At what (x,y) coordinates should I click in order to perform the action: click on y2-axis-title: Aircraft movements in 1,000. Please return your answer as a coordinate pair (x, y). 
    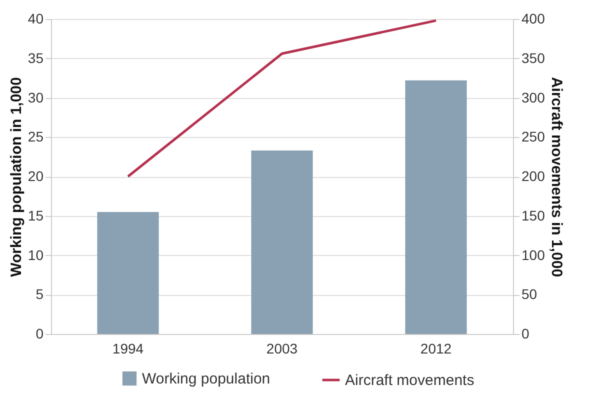
    Looking at the image, I should click on (556, 177).